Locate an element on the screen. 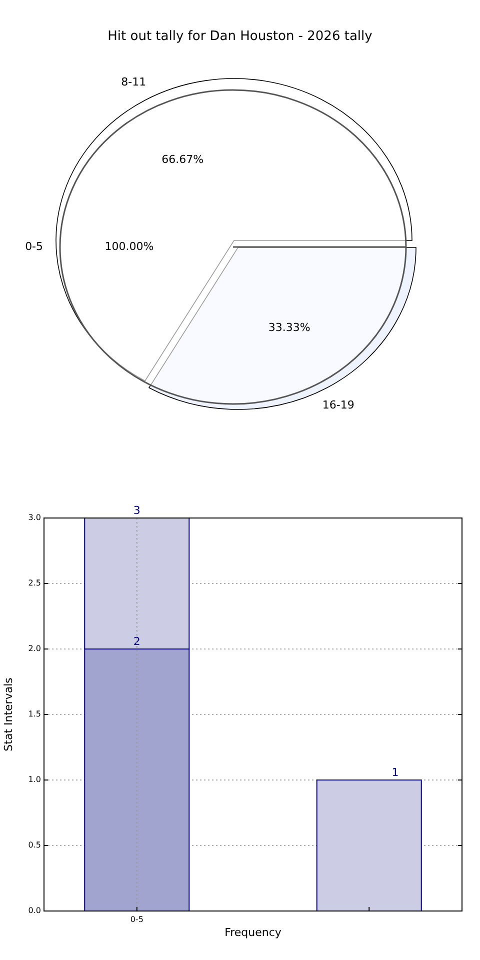  data-label: 66.67% is located at coordinates (183, 159).